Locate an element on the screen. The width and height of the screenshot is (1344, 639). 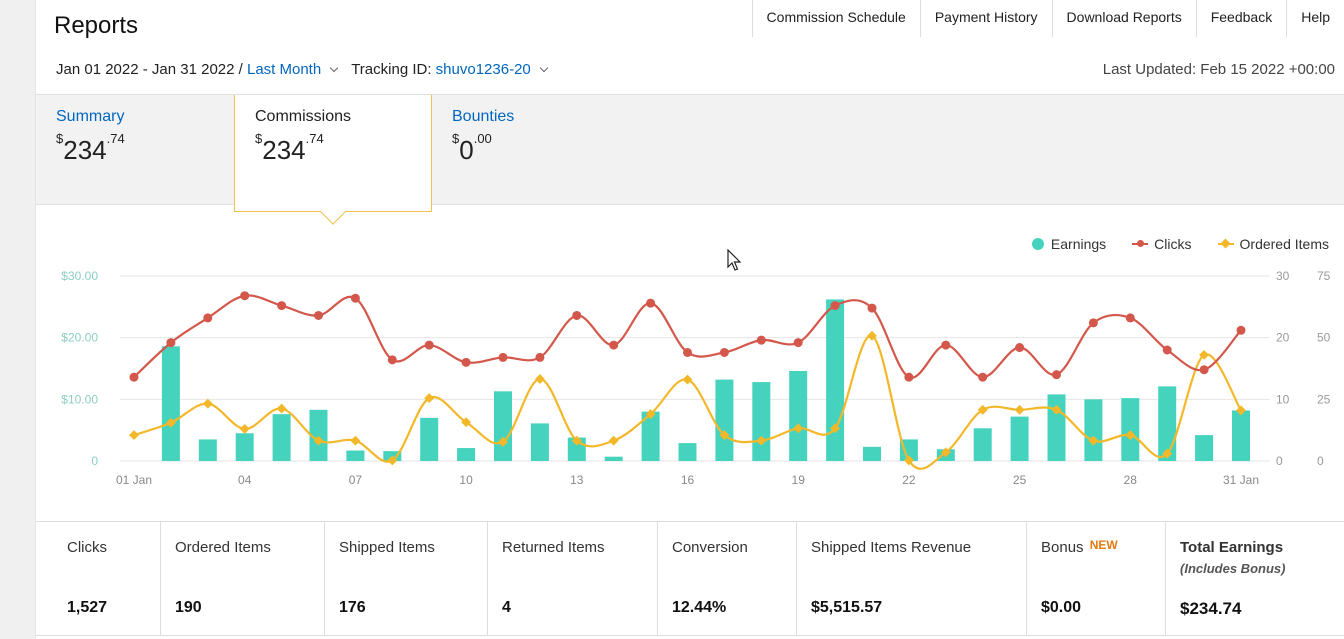
ordered-marker-icon is located at coordinates (1225, 244).